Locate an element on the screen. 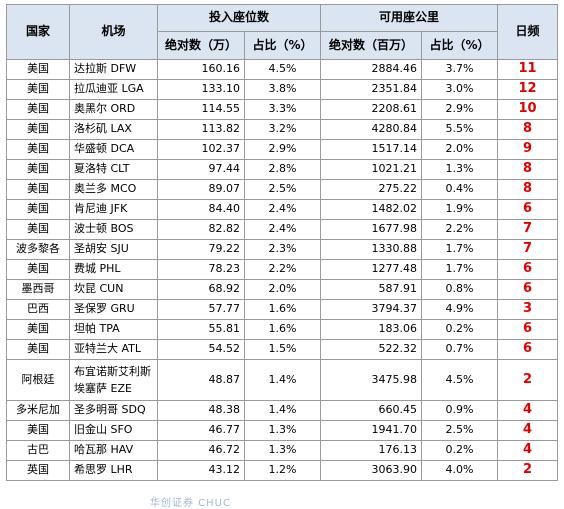 This screenshot has height=509, width=564. cell-seats: 57.77 is located at coordinates (201, 309).